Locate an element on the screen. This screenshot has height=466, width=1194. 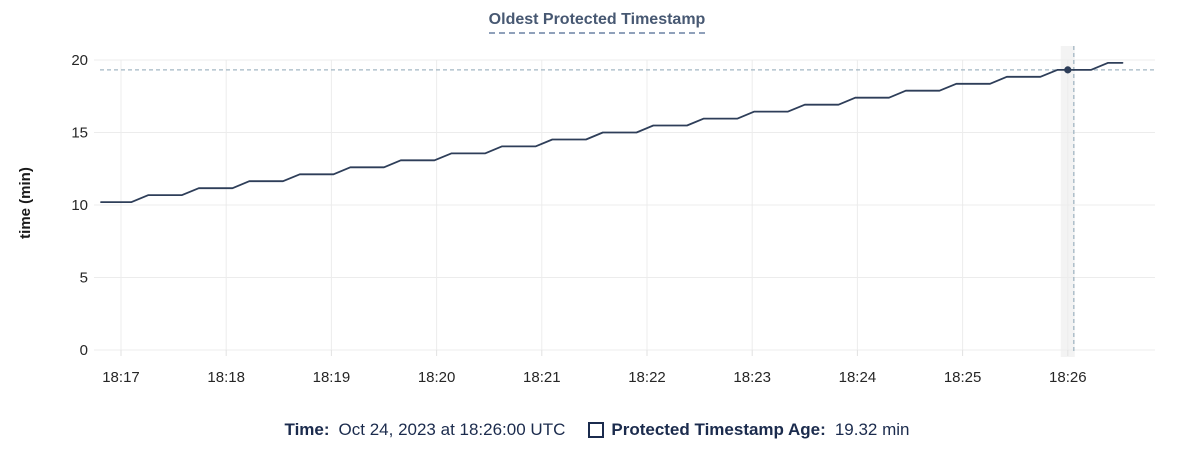
x-tick-label: 18:18 is located at coordinates (226, 377).